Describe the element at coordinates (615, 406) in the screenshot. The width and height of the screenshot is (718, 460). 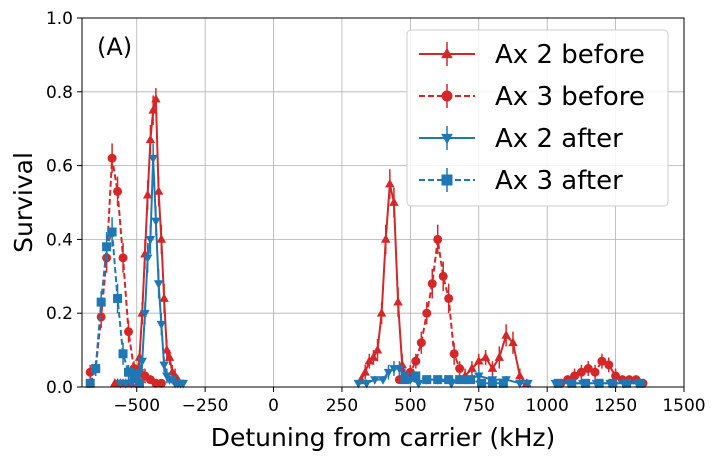
I see `x-tick-label: 1250` at that location.